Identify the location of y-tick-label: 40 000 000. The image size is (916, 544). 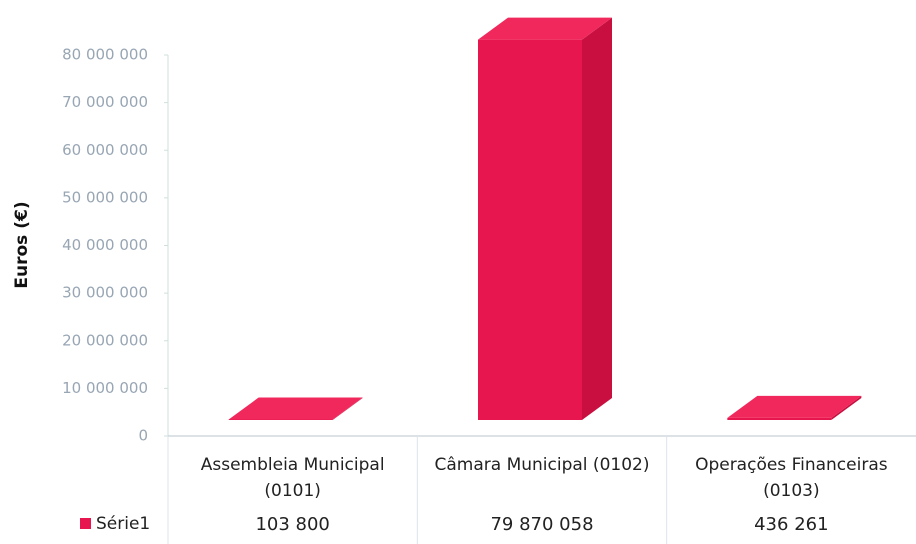
(105, 245).